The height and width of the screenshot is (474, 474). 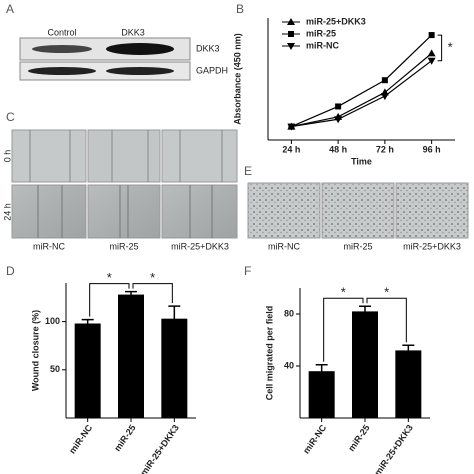 I want to click on time-label: 24 h, so click(x=7, y=212).